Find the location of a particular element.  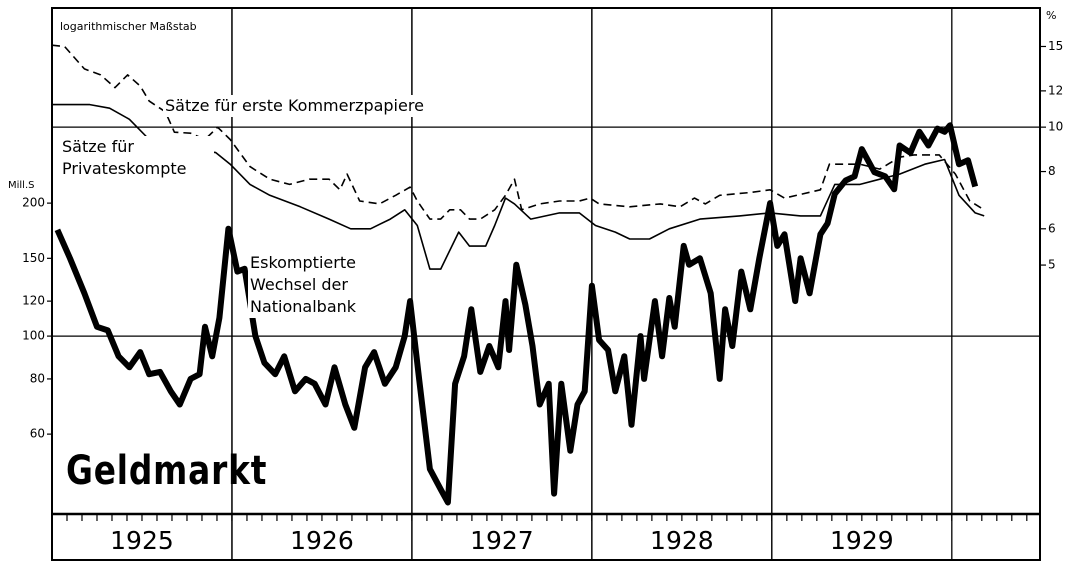

series-label: Sätze für Privateskompte is located at coordinates (137, 158).